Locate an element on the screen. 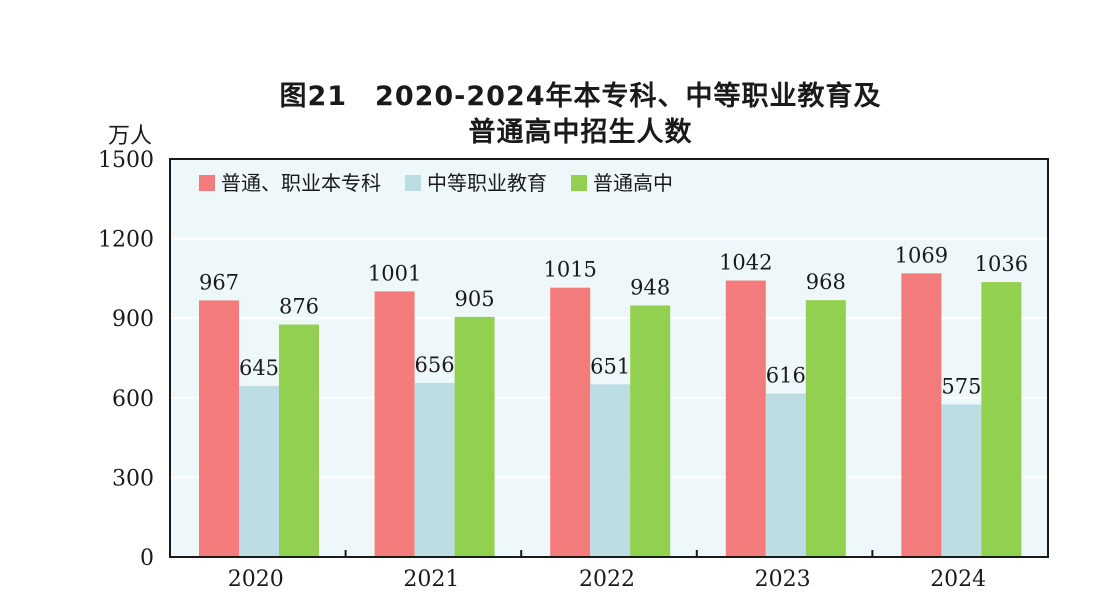  chart-title-line2: 普通高中招生人数 is located at coordinates (580, 132).